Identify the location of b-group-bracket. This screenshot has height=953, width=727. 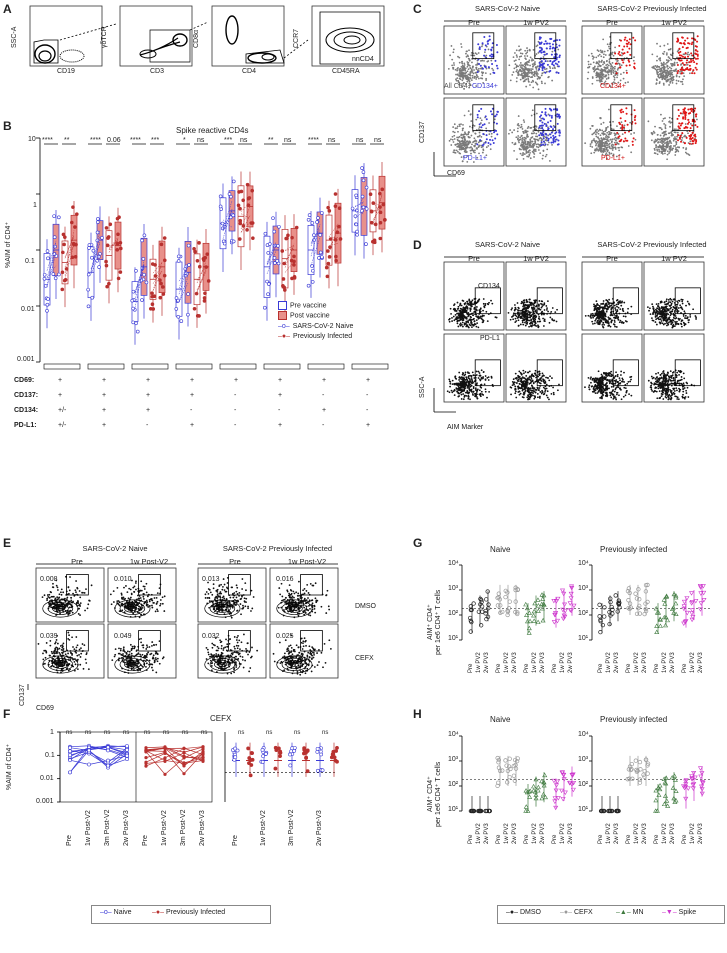
(150, 366).